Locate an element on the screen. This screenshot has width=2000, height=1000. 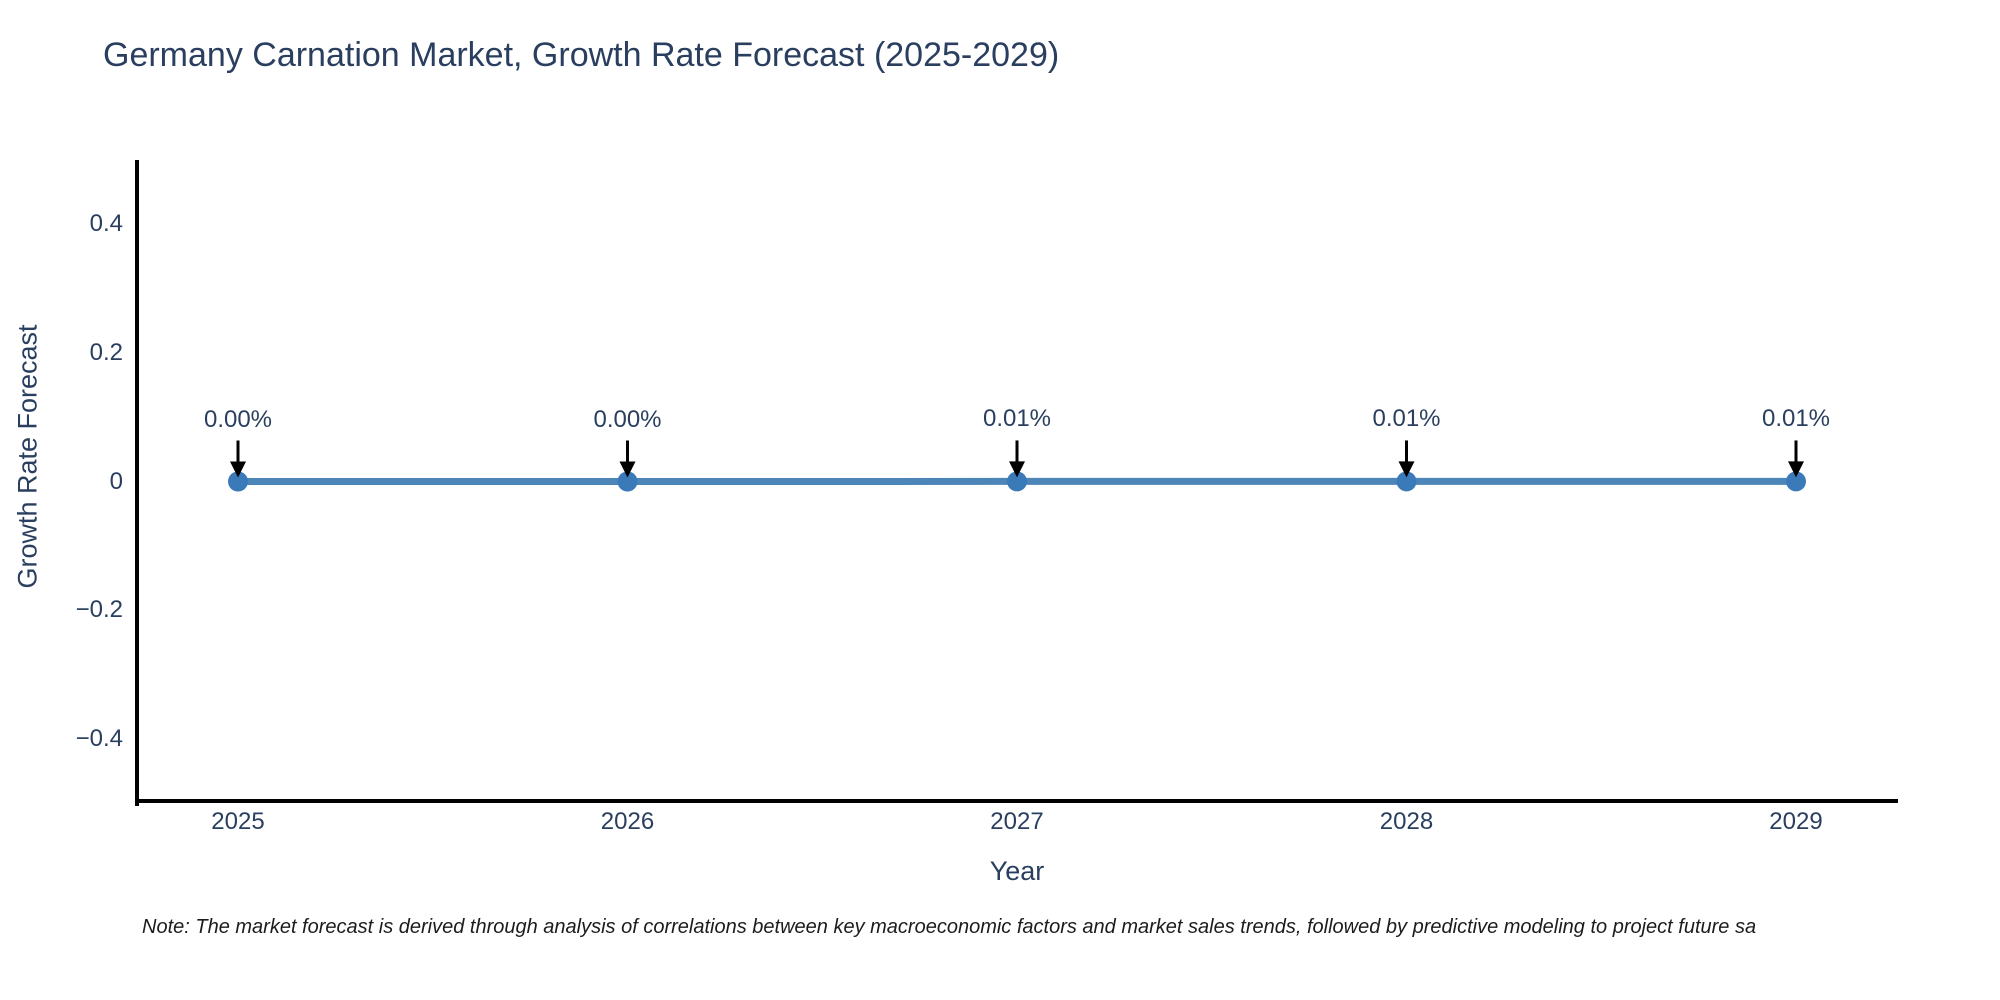
x-tick-label: 2028 is located at coordinates (1406, 821).